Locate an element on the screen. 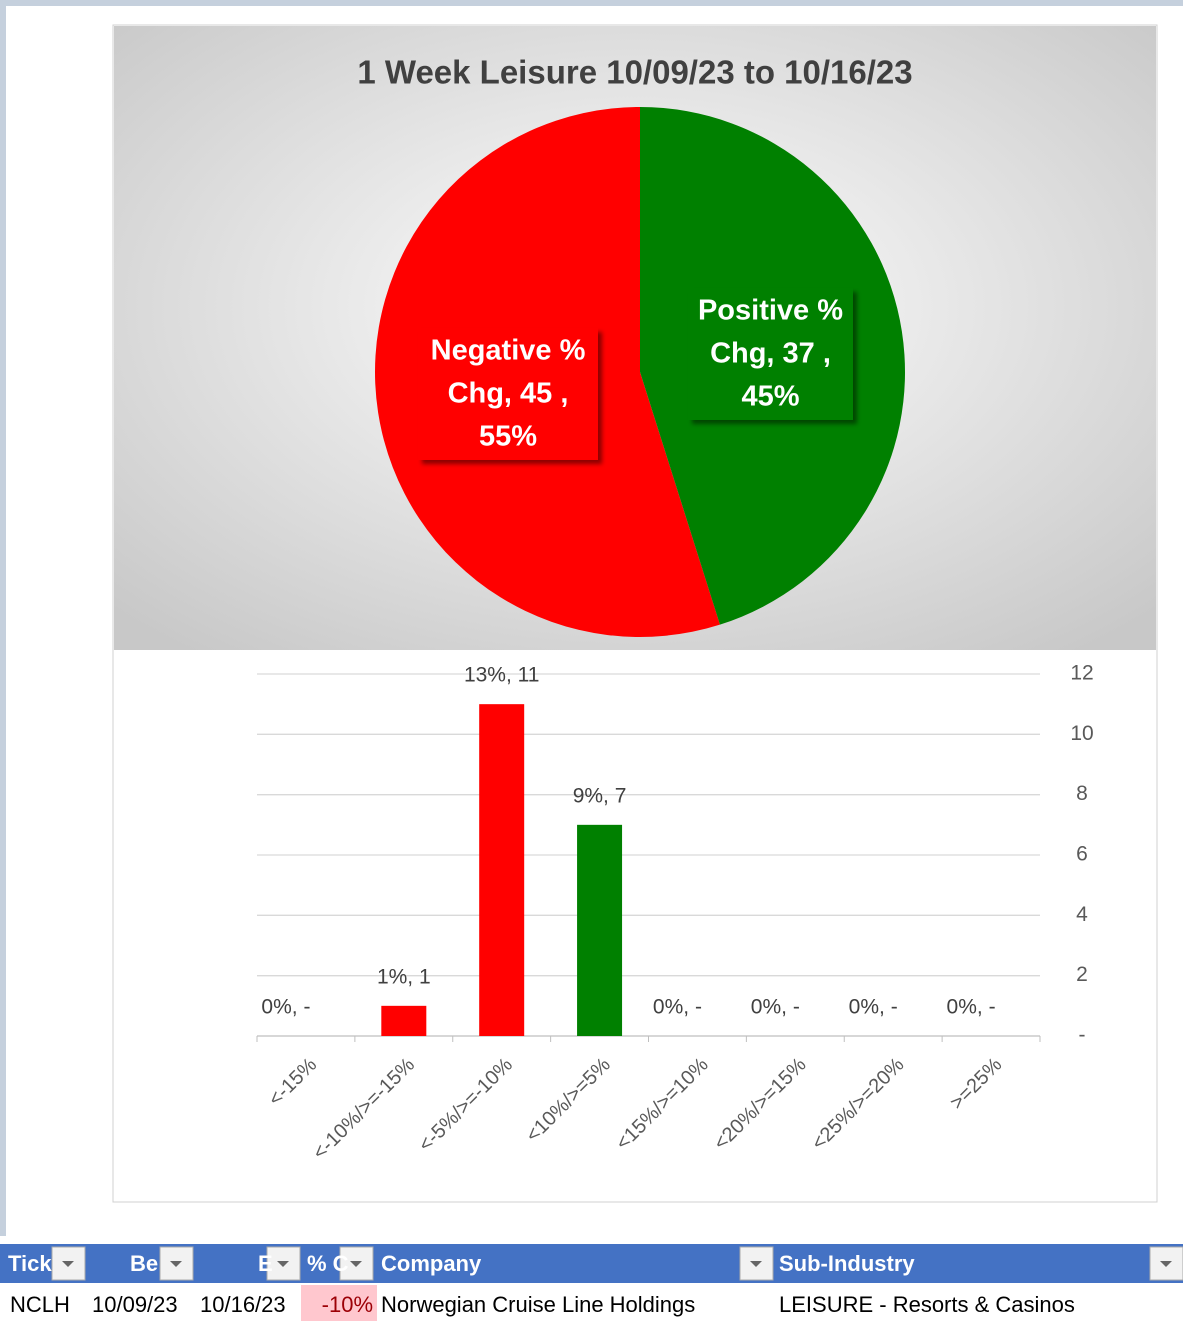 The height and width of the screenshot is (1321, 1183). table-header is located at coordinates (591, 1263).